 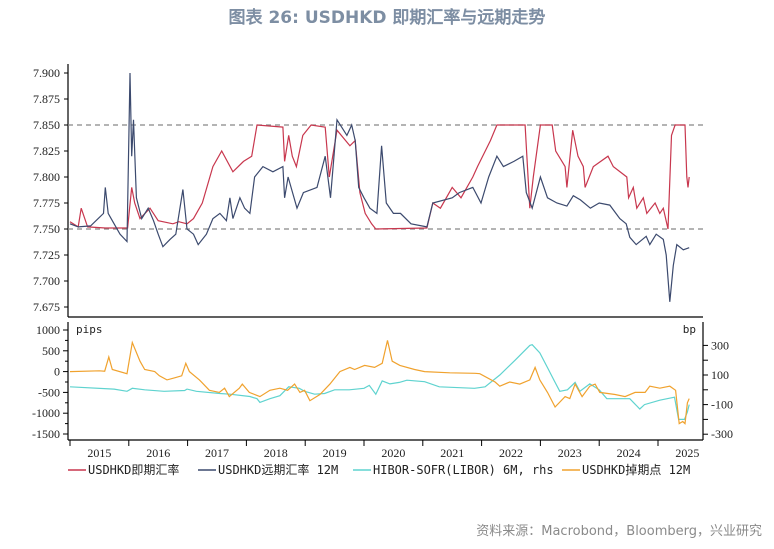 I want to click on right-tick-label: -100, so click(x=722, y=405).